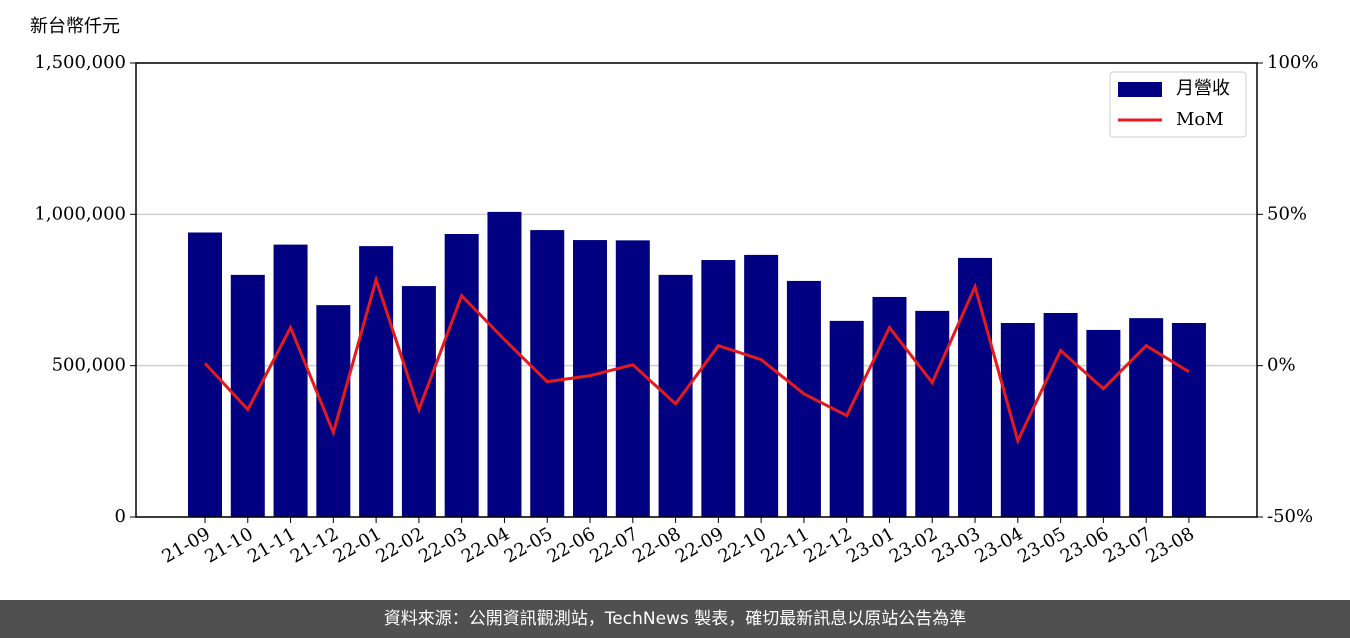 This screenshot has height=638, width=1350. I want to click on x-tick-label: 21-09, so click(186, 545).